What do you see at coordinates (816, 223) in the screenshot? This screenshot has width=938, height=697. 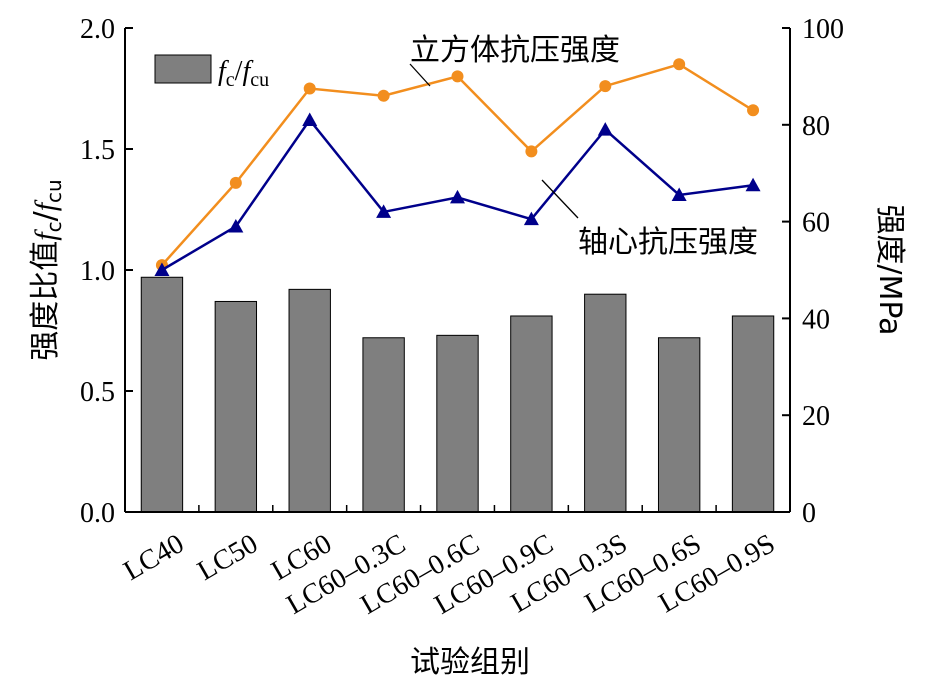 I see `right-tick-label: 60` at bounding box center [816, 223].